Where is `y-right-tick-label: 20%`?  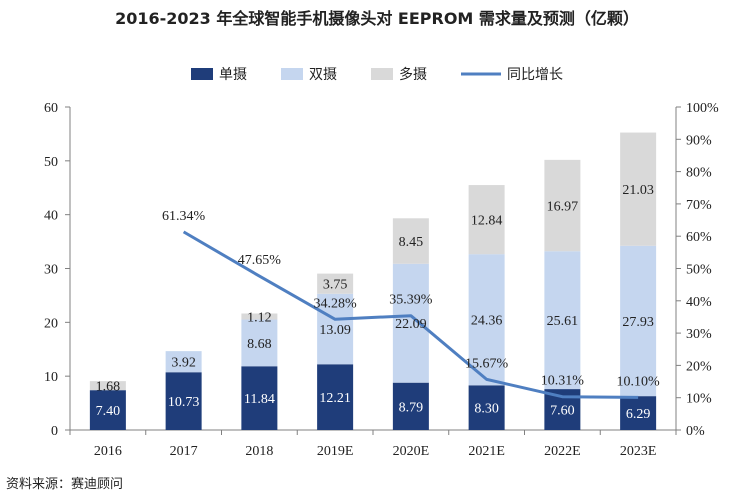
y-right-tick-label: 20% is located at coordinates (699, 366).